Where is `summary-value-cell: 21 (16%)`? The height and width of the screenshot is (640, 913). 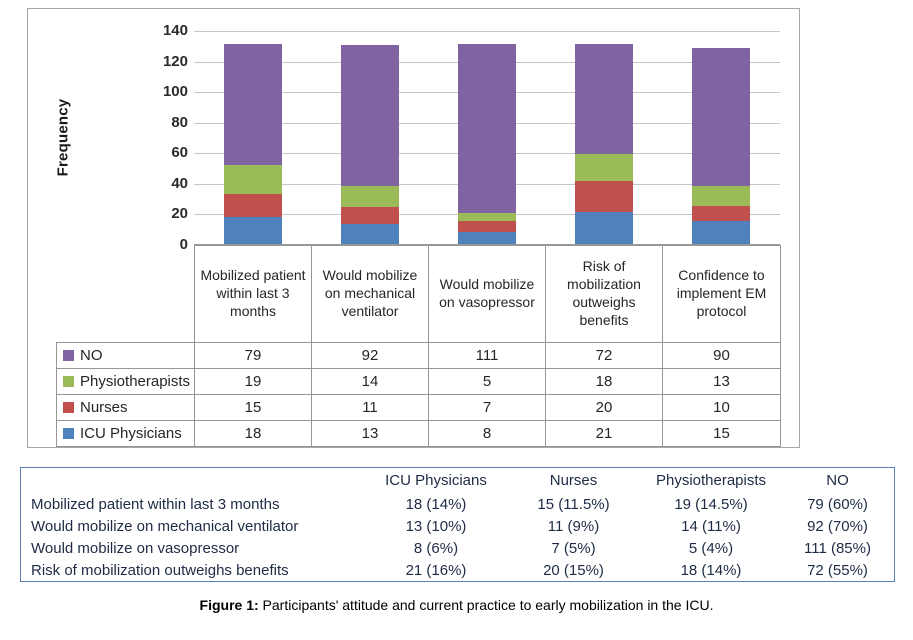
summary-value-cell: 21 (16%) is located at coordinates (436, 570).